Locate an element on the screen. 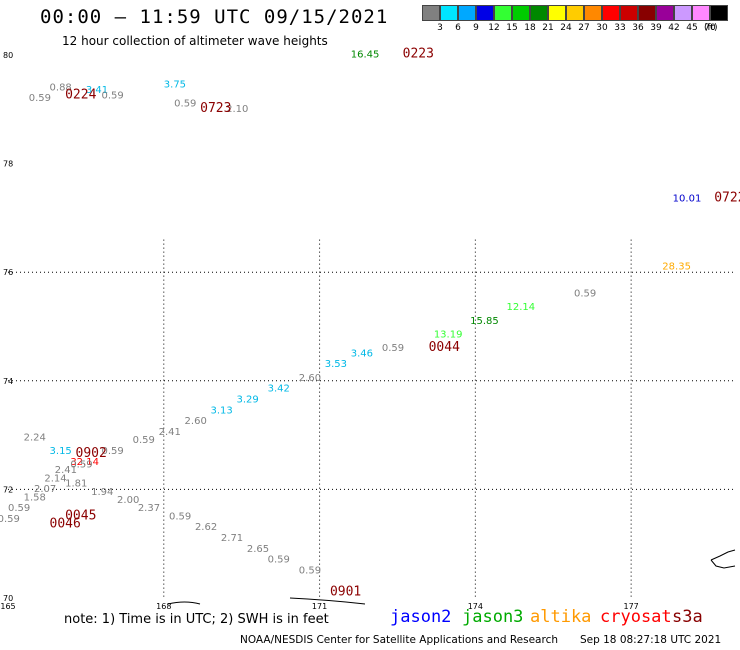 Image resolution: width=740 pixels, height=650 pixels. legend-label: 12 is located at coordinates (494, 28).